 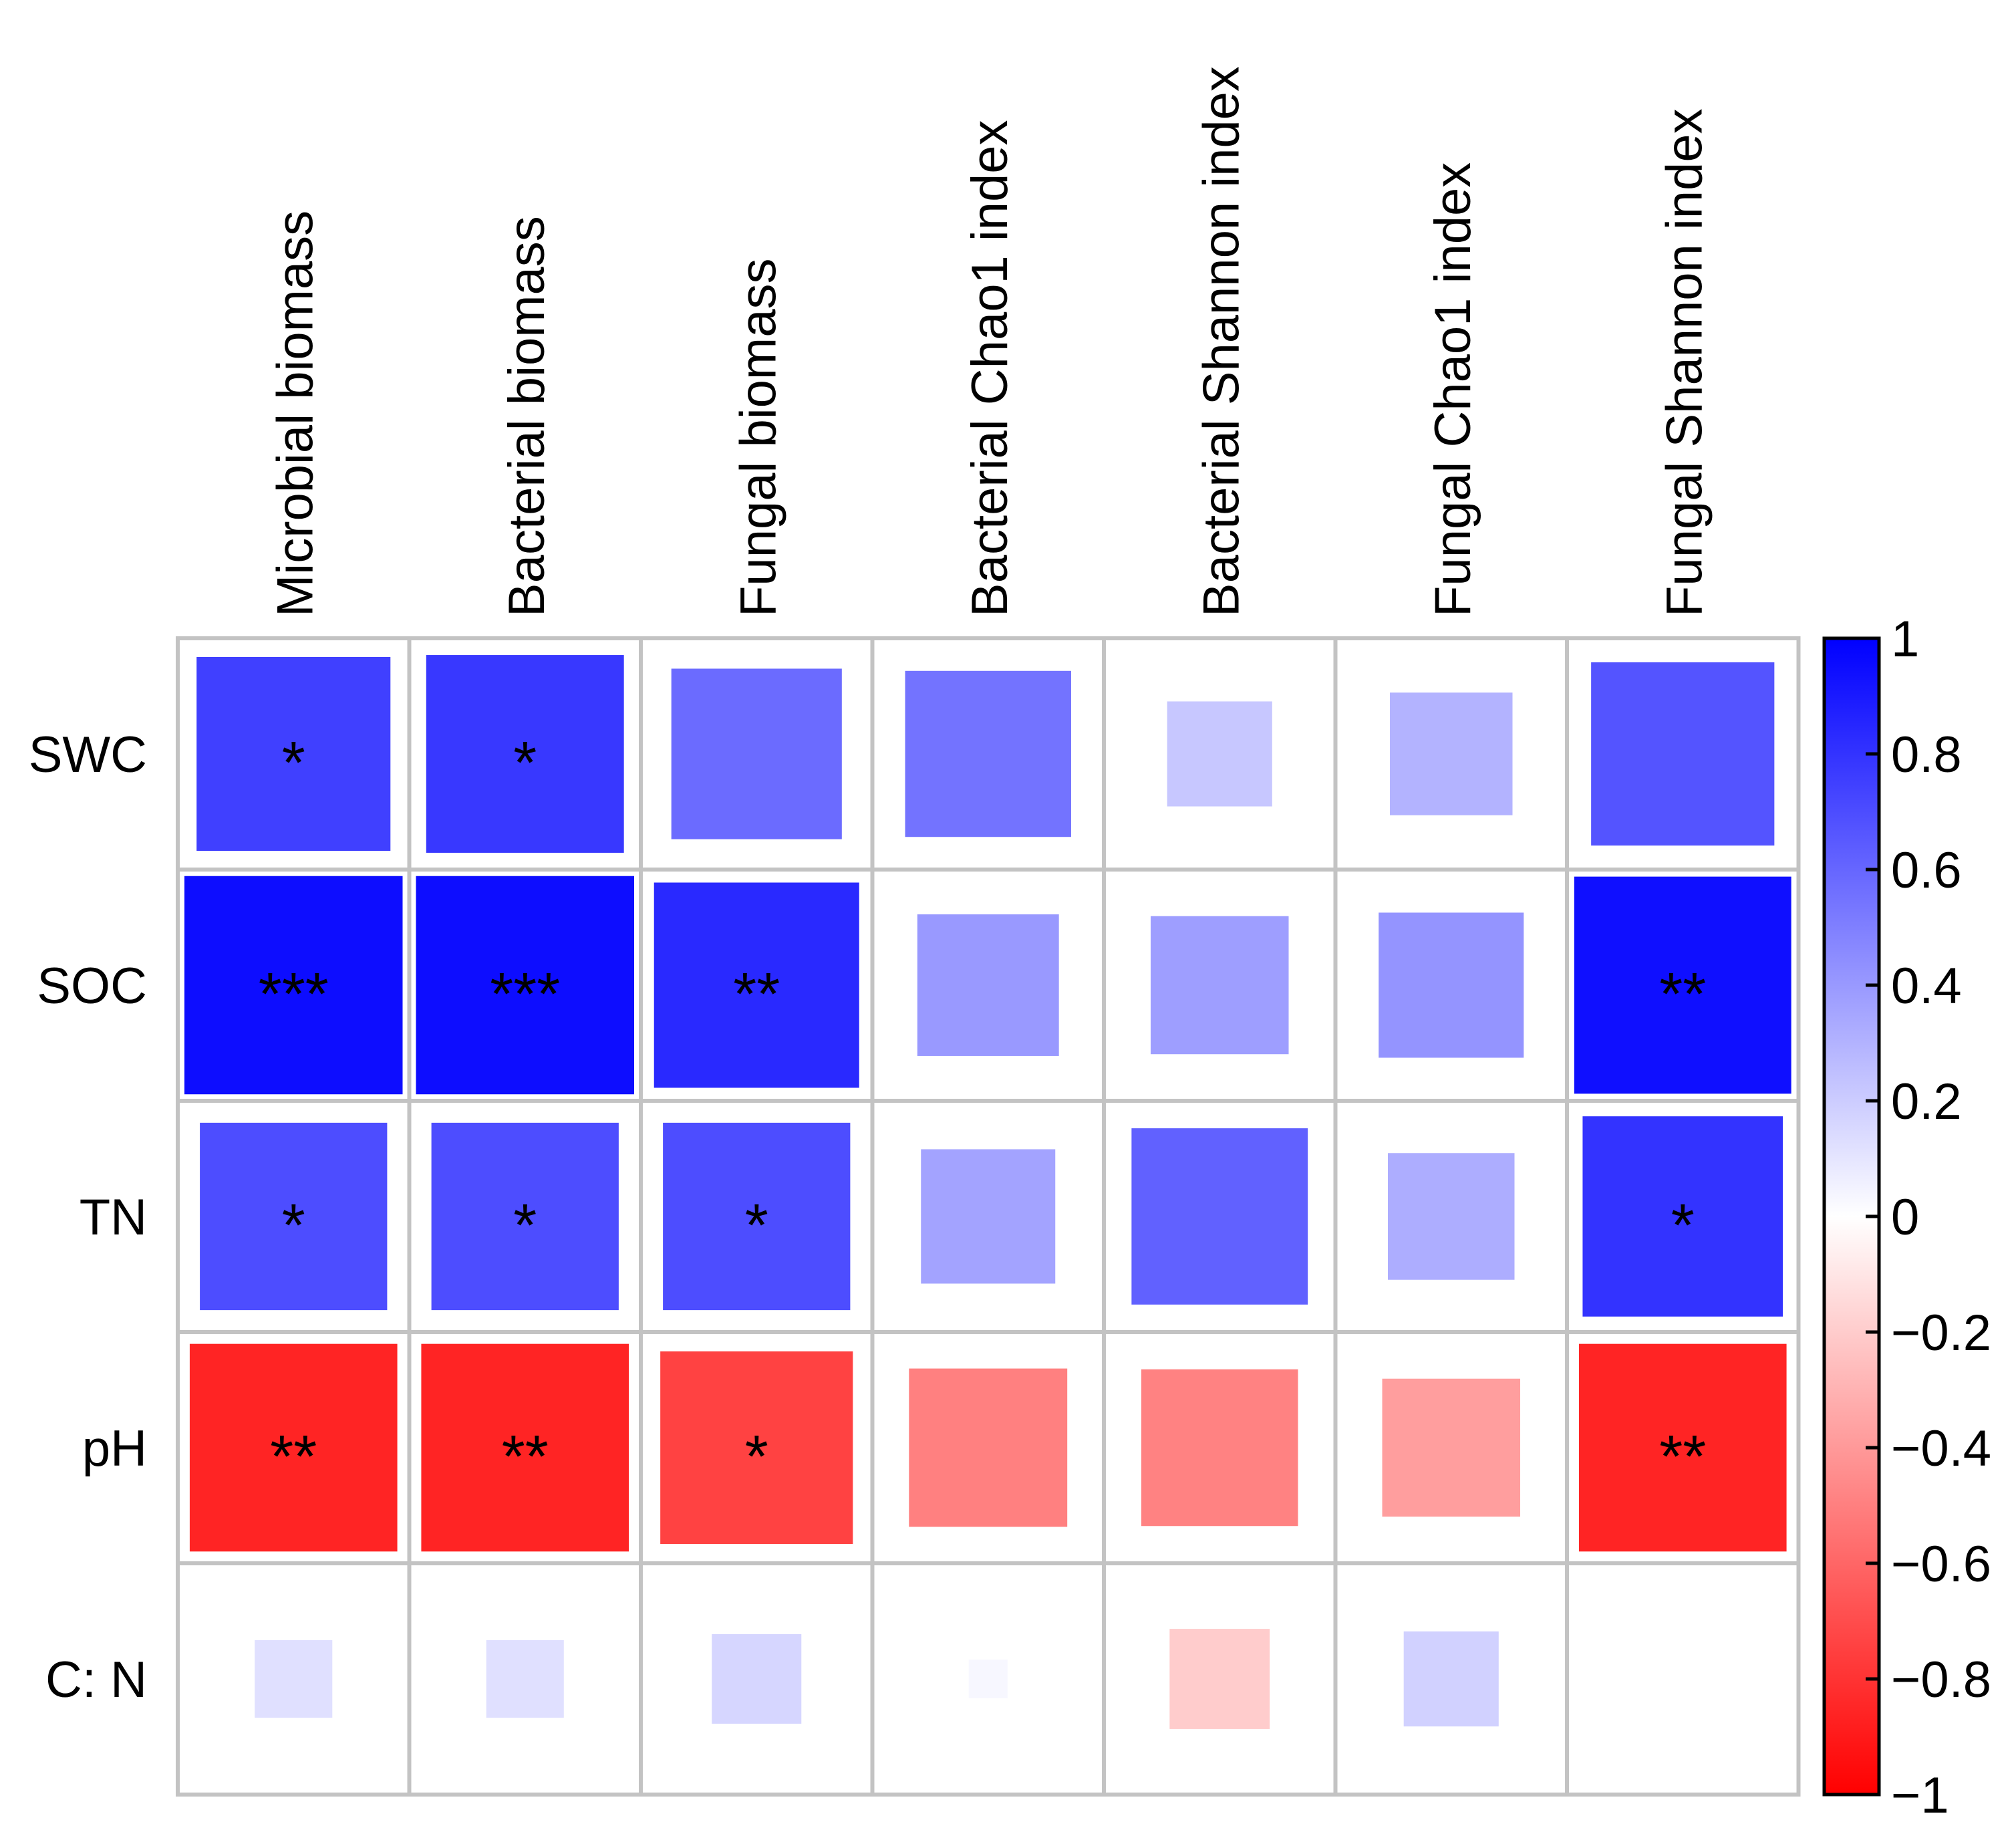 What do you see at coordinates (758, 439) in the screenshot?
I see `column-label: Fungal biomass` at bounding box center [758, 439].